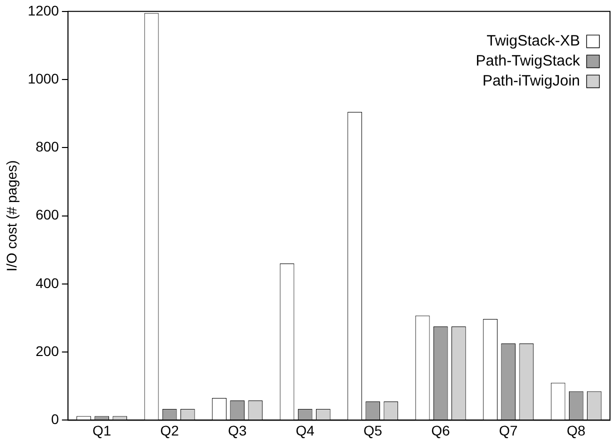 The height and width of the screenshot is (443, 615). I want to click on x-tick-label: Q6, so click(440, 430).